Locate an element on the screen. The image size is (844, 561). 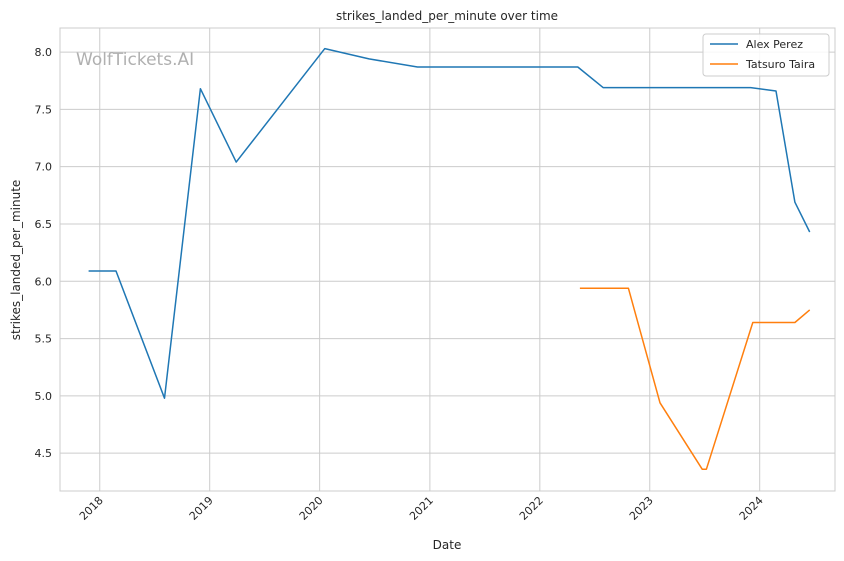
x-tick-label: 2024 is located at coordinates (751, 508).